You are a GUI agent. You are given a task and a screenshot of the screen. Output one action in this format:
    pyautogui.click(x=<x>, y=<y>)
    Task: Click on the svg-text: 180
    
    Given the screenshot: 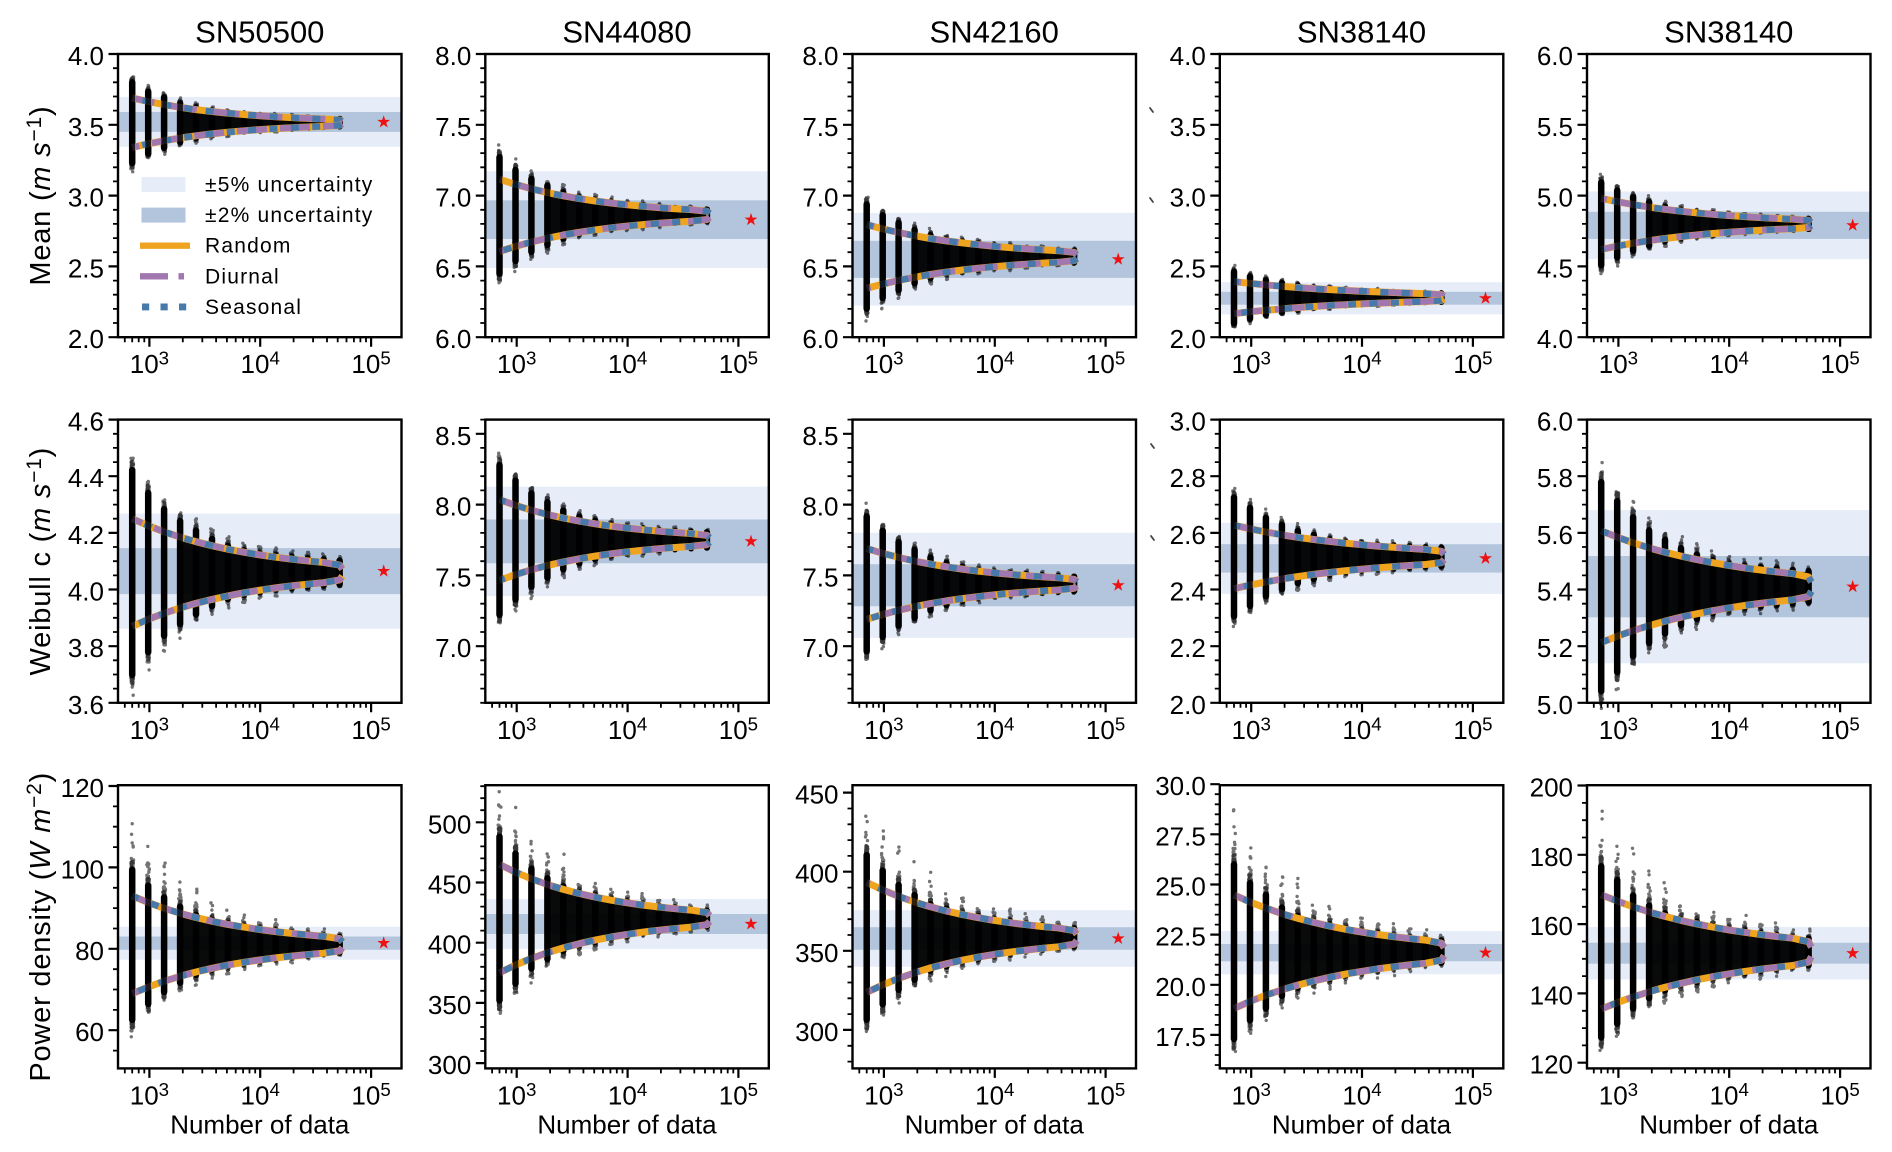 What is the action you would take?
    pyautogui.click(x=1551, y=857)
    